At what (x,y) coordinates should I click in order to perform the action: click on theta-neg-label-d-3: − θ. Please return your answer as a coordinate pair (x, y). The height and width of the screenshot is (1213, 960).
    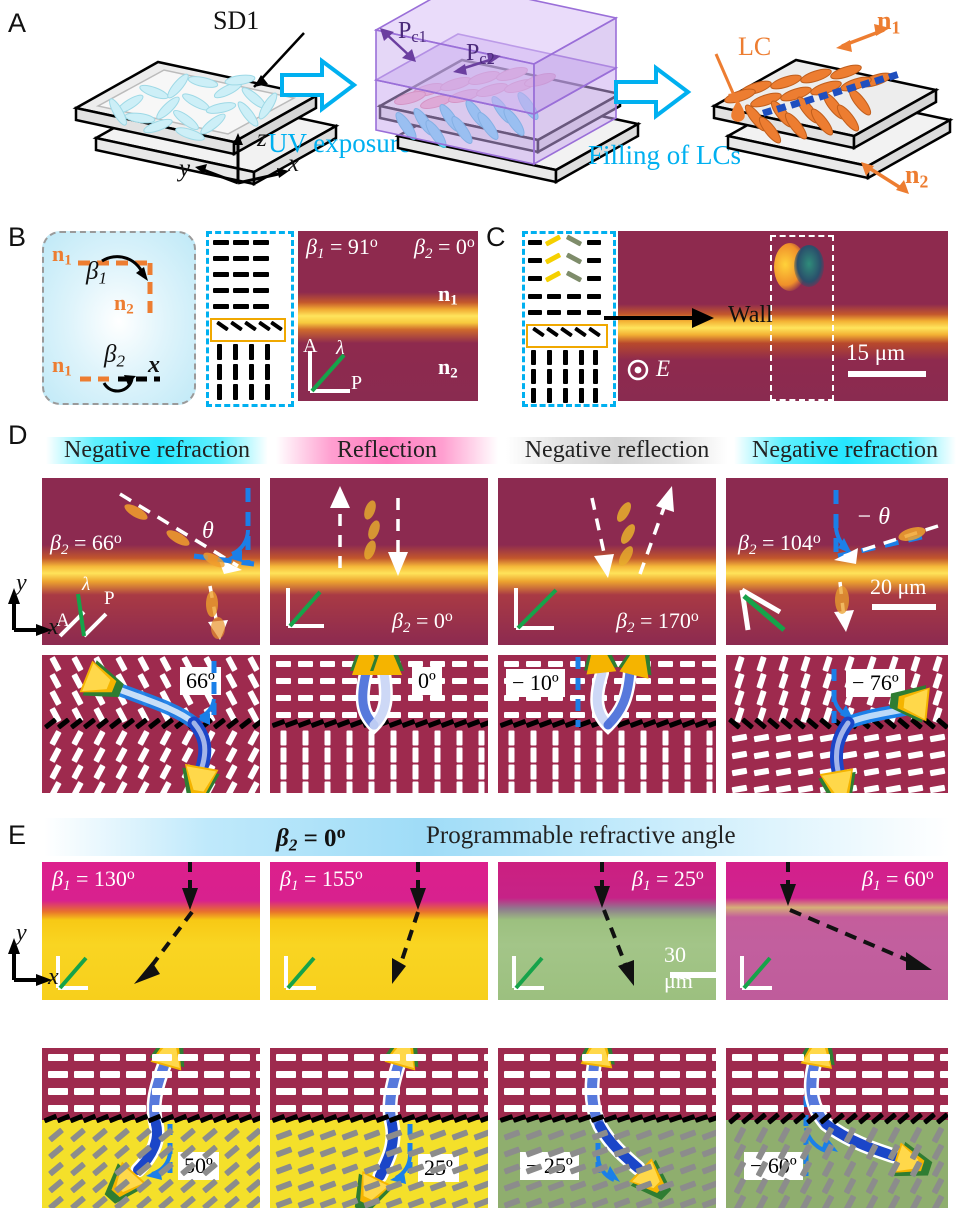
    Looking at the image, I should click on (873, 517).